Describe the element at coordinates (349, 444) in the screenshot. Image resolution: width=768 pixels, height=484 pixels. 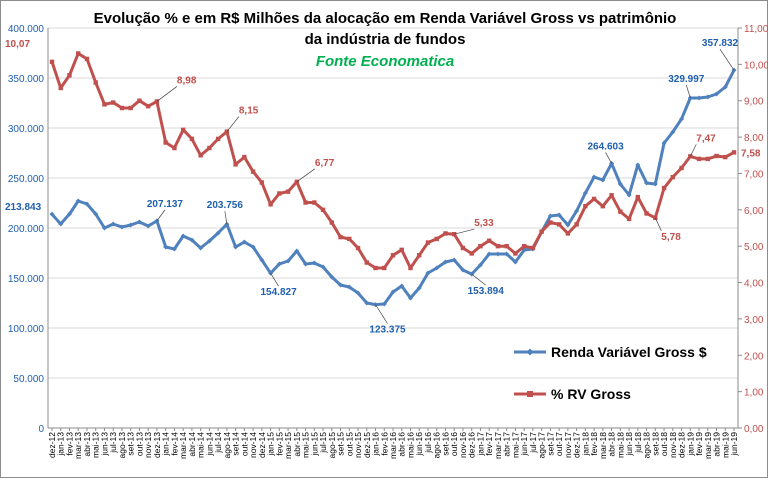
I see `x-tick-label: out-15` at that location.